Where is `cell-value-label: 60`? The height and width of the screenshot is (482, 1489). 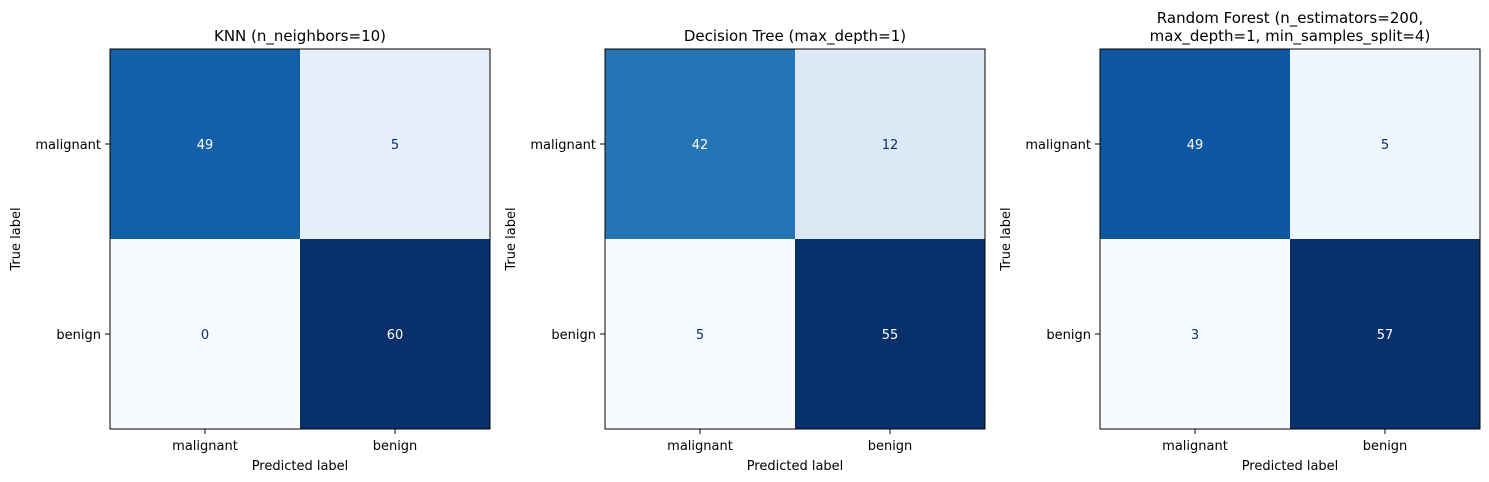
cell-value-label: 60 is located at coordinates (395, 335).